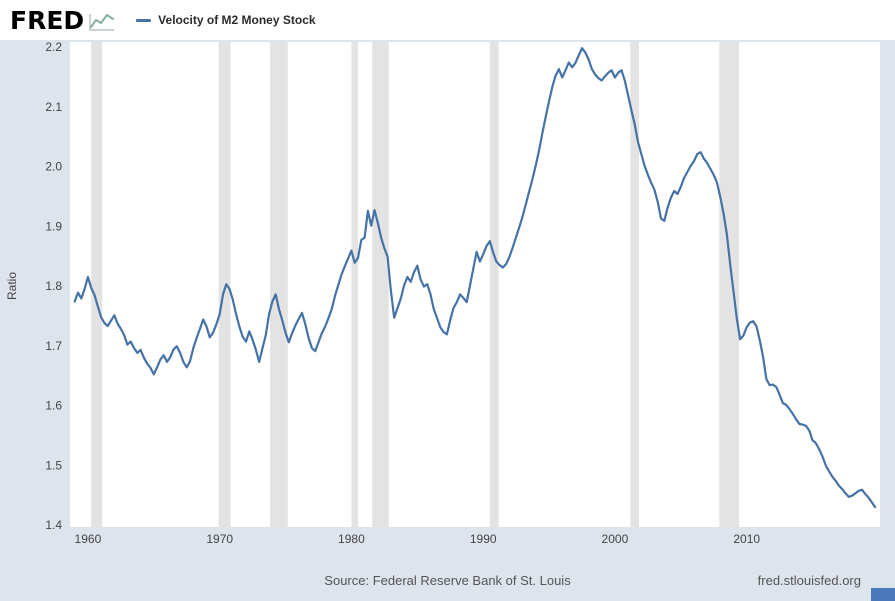 The image size is (895, 601). I want to click on y-tick-label: 1.4, so click(53, 525).